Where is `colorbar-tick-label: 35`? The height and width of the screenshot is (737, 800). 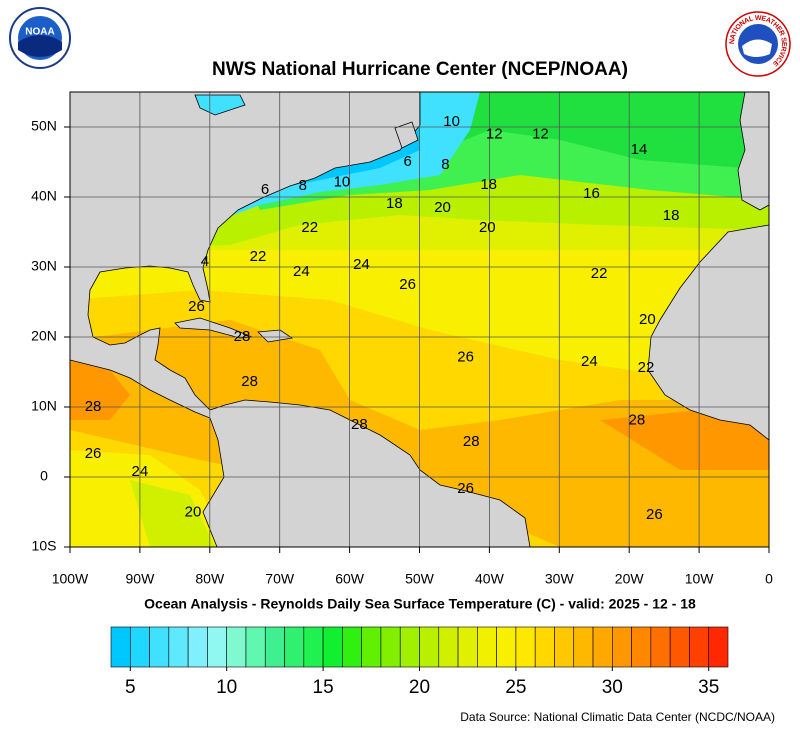 colorbar-tick-label: 35 is located at coordinates (708, 687).